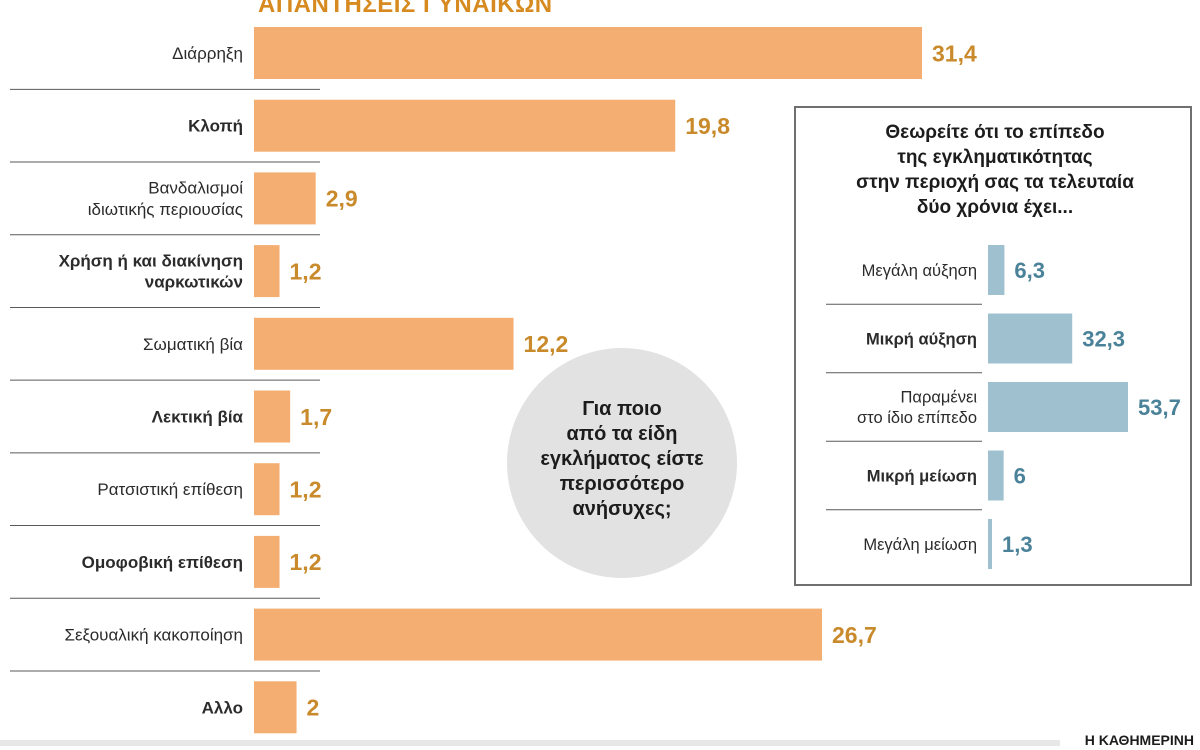 The image size is (1200, 750). Describe the element at coordinates (622, 509) in the screenshot. I see `bubble-line: ανήσυχες;` at that location.